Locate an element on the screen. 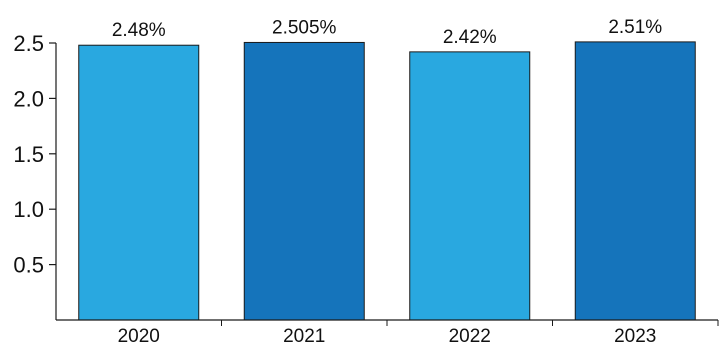  data-label-2022: 2.42% is located at coordinates (470, 37).